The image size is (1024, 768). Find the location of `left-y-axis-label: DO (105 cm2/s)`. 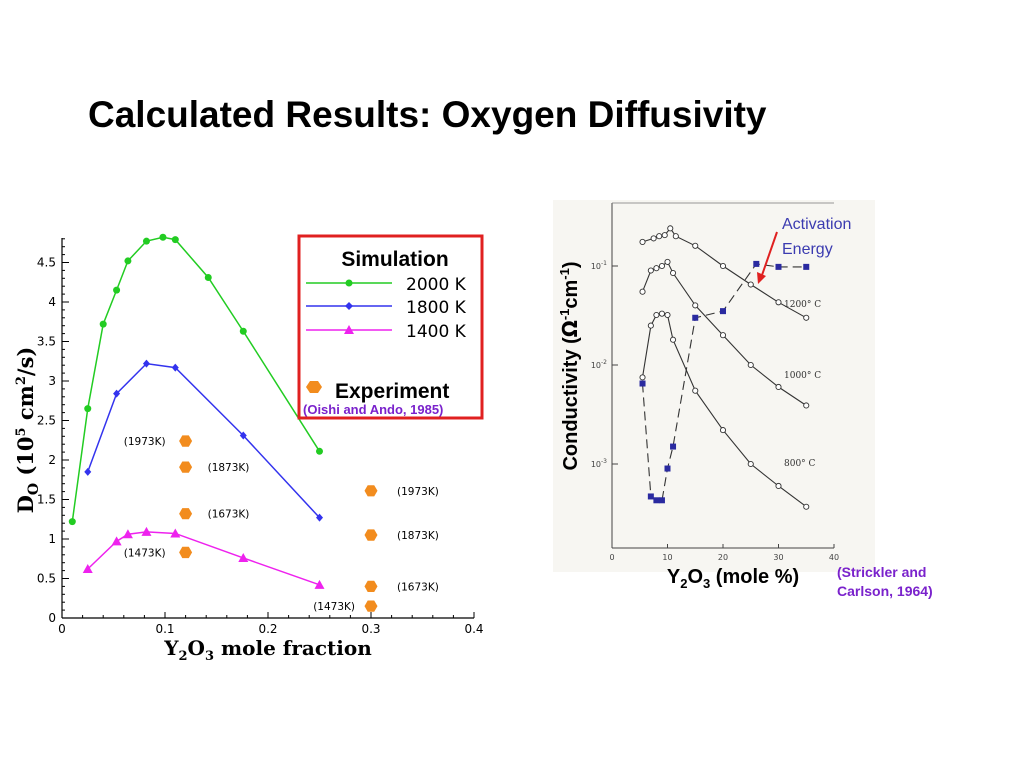

left-y-axis-label: DO (105 cm2/s) is located at coordinates (27, 430).